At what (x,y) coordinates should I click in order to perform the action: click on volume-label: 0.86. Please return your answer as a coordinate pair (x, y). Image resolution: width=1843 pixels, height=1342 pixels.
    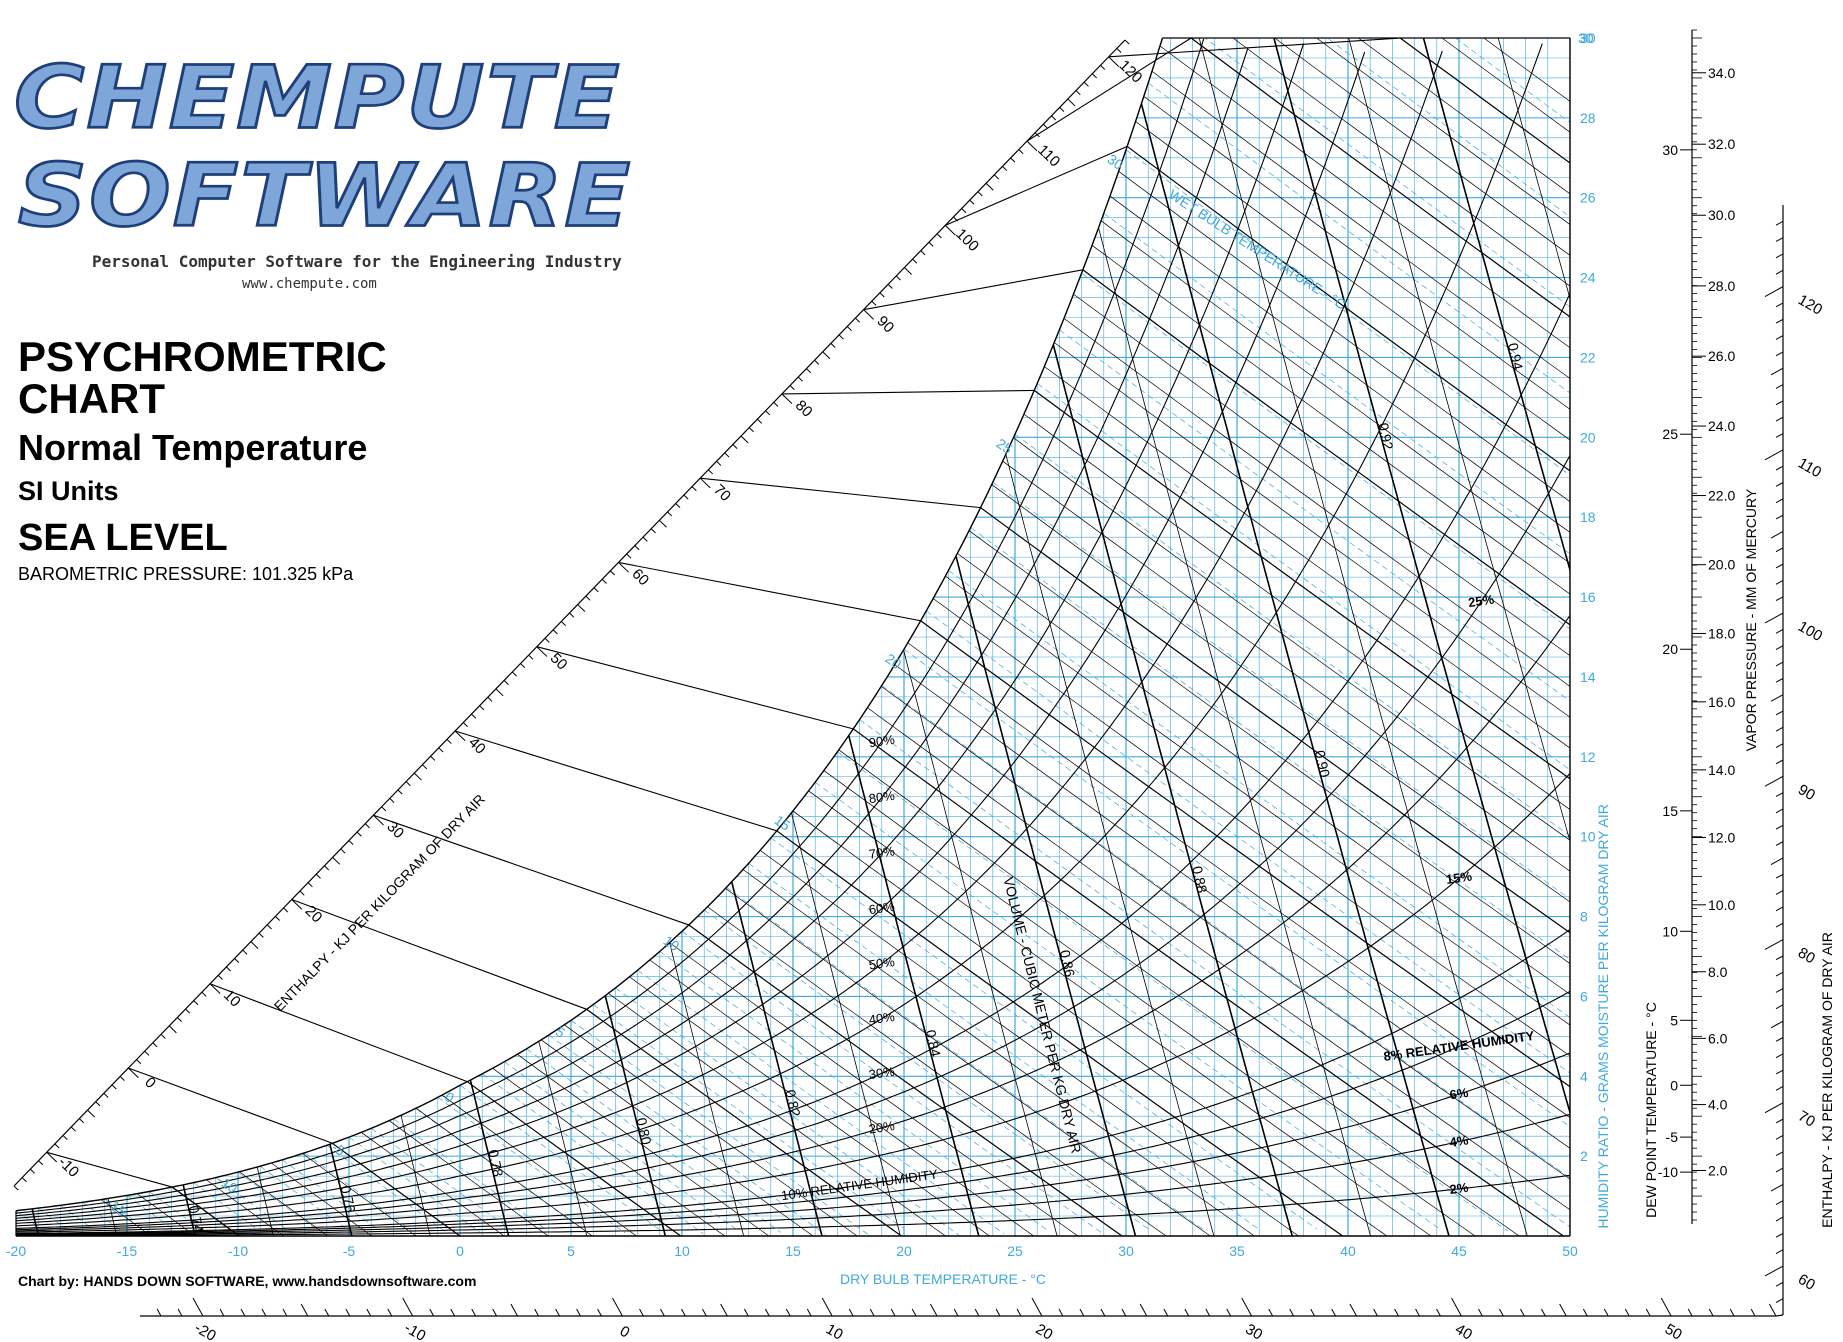
    Looking at the image, I should click on (1067, 963).